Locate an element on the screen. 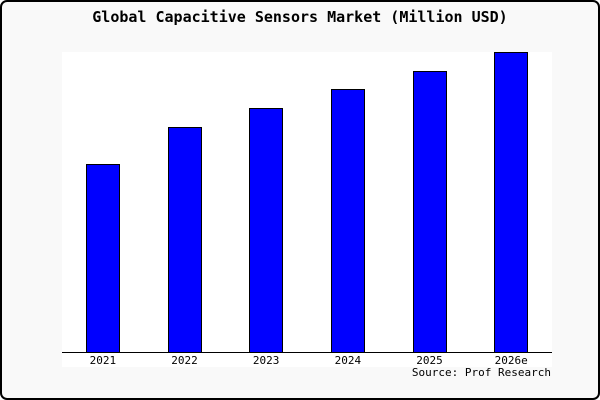 The height and width of the screenshot is (400, 600). bar-2024 is located at coordinates (347, 220).